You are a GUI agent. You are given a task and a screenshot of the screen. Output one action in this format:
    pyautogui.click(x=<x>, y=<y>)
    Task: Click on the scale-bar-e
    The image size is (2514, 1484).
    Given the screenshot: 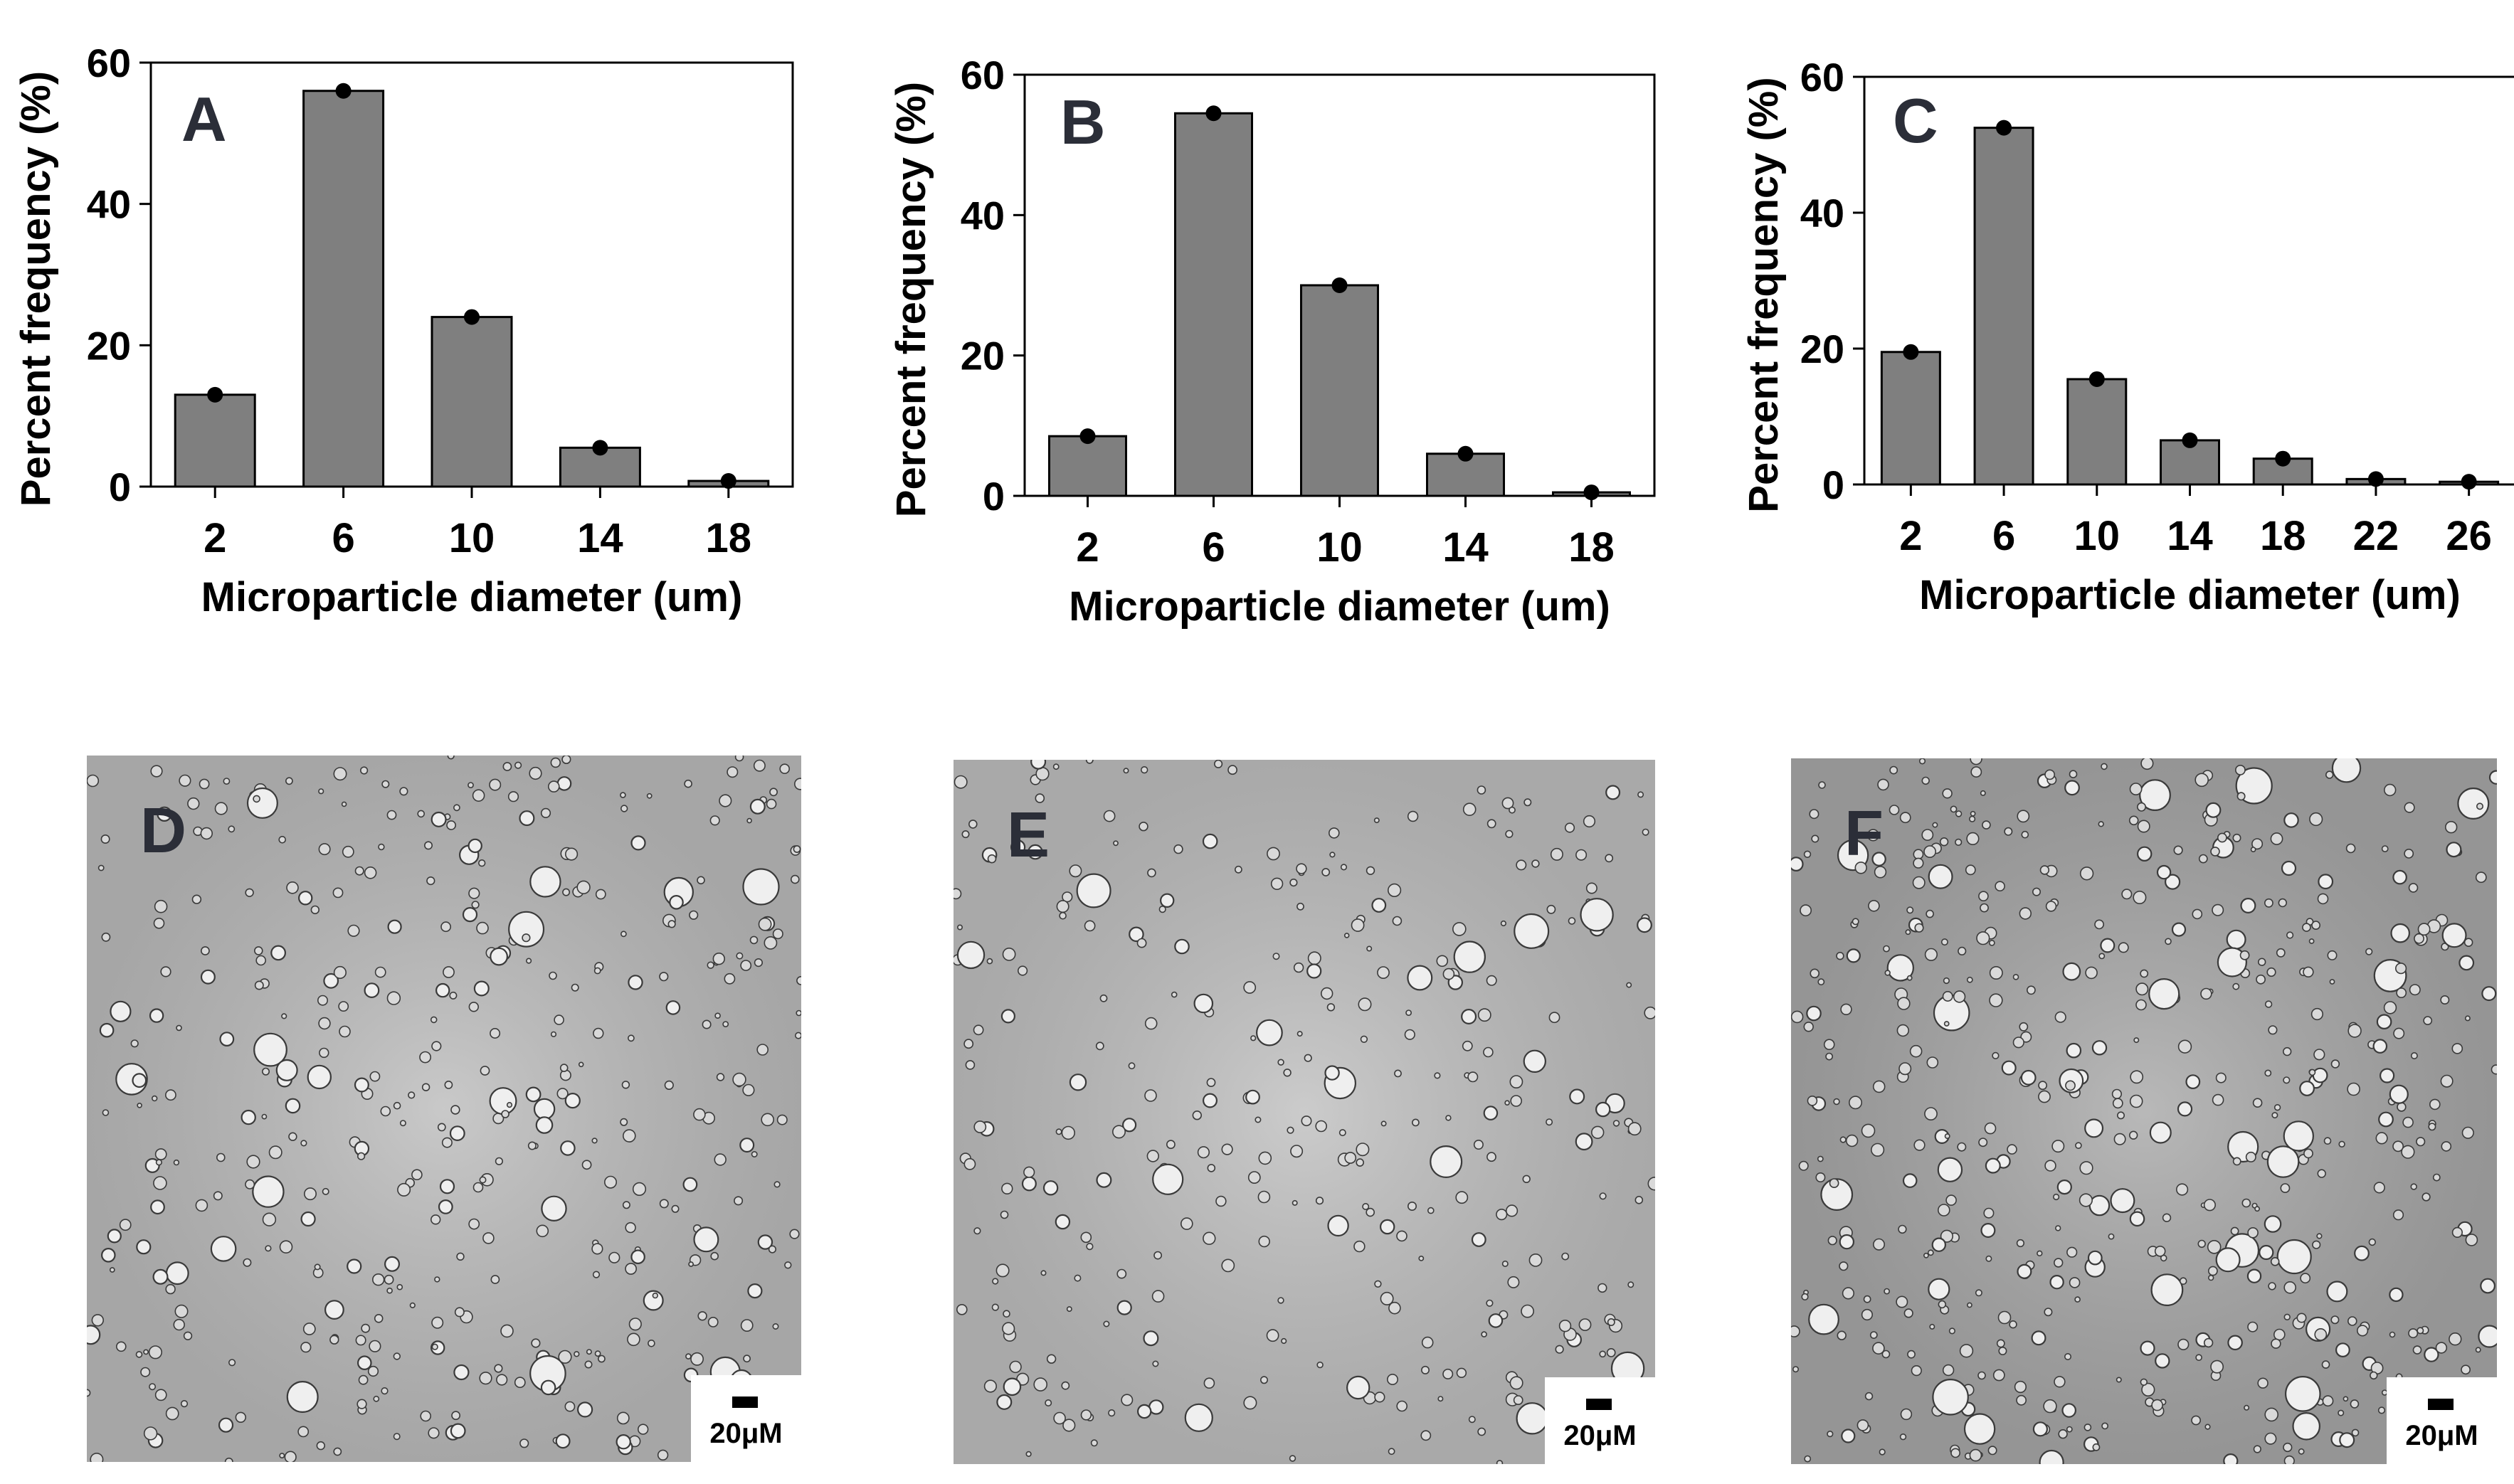 What is the action you would take?
    pyautogui.click(x=1599, y=1404)
    